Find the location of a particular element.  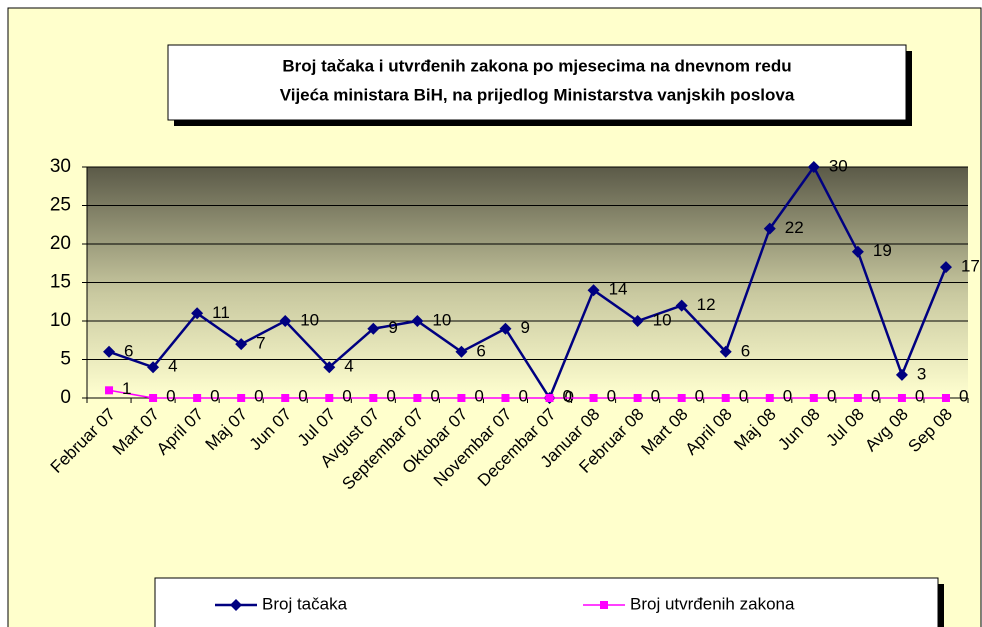

data-label: 12 is located at coordinates (706, 304).